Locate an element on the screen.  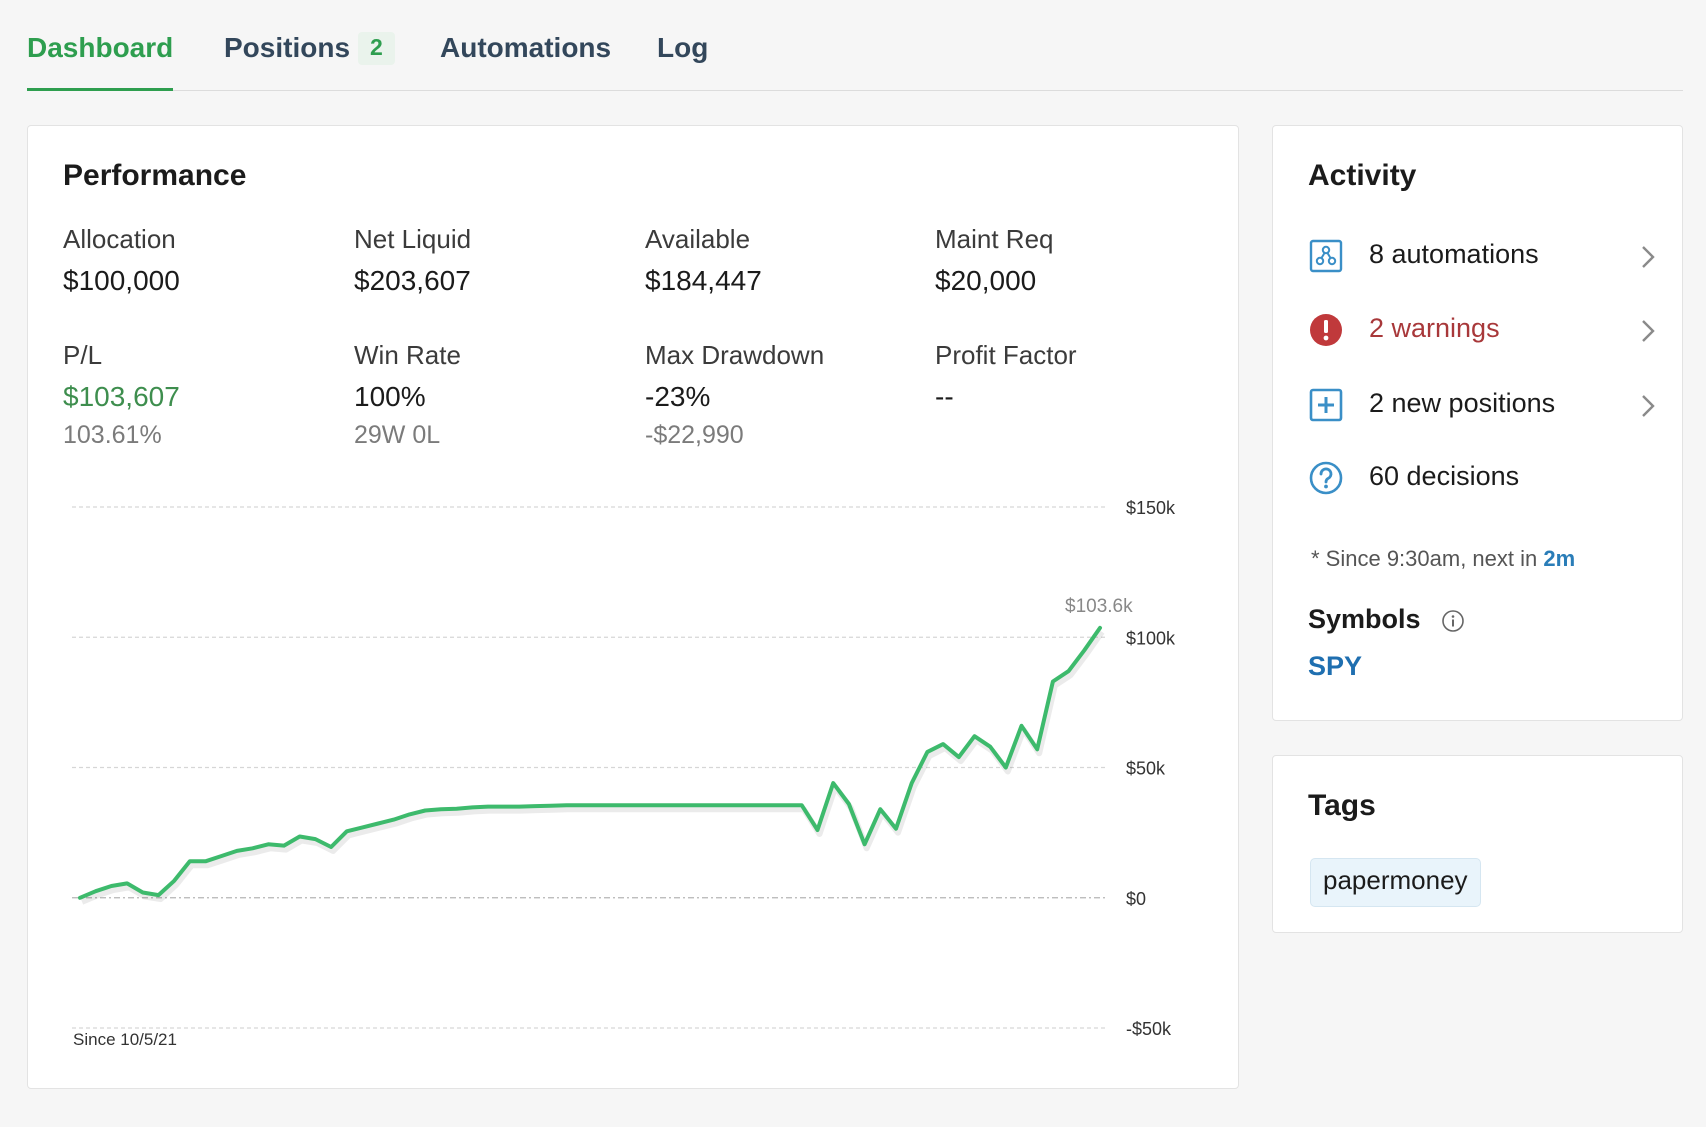
tag-chip: papermoney is located at coordinates (1395, 882).